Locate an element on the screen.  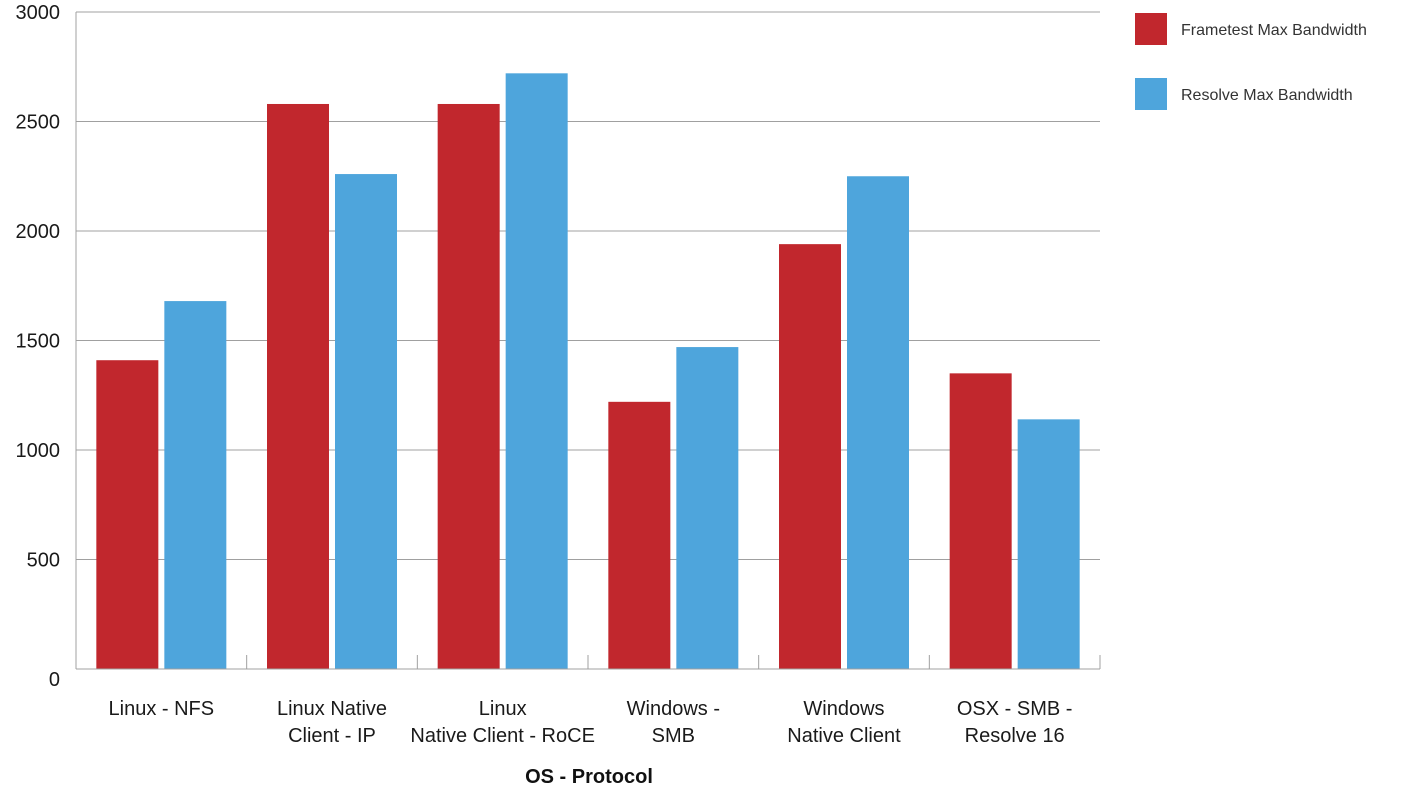
x-tick-label-line: Native Client is located at coordinates (844, 736).